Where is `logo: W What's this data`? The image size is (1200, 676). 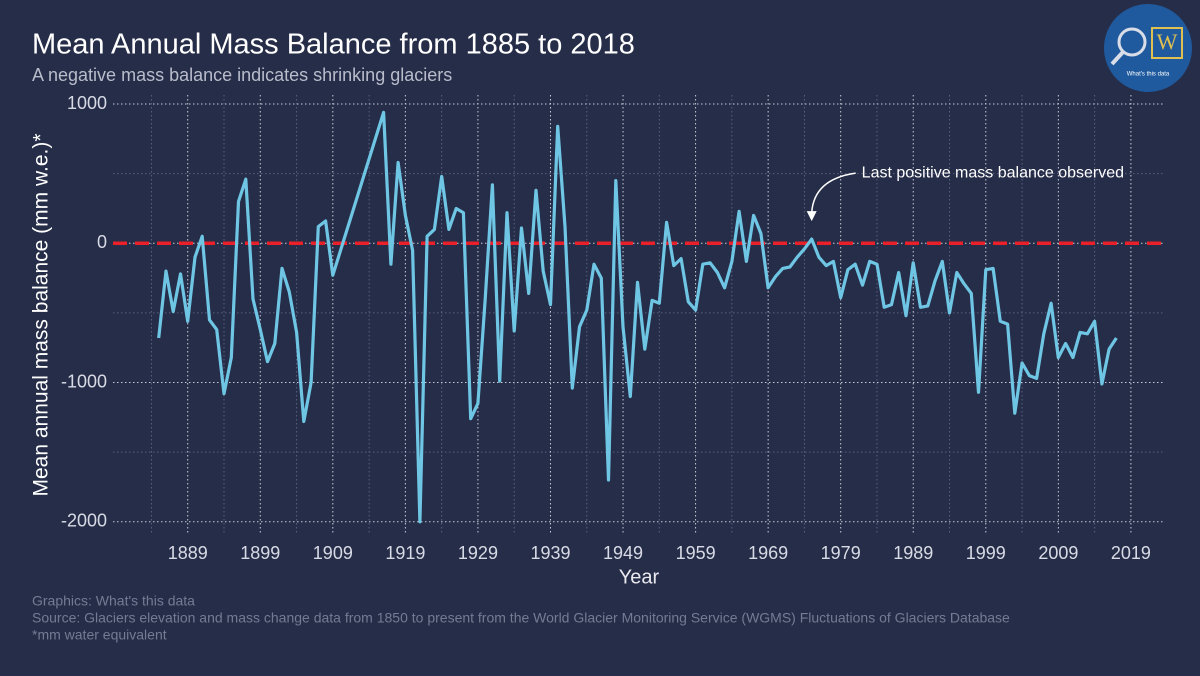 logo: W What's this data is located at coordinates (1148, 48).